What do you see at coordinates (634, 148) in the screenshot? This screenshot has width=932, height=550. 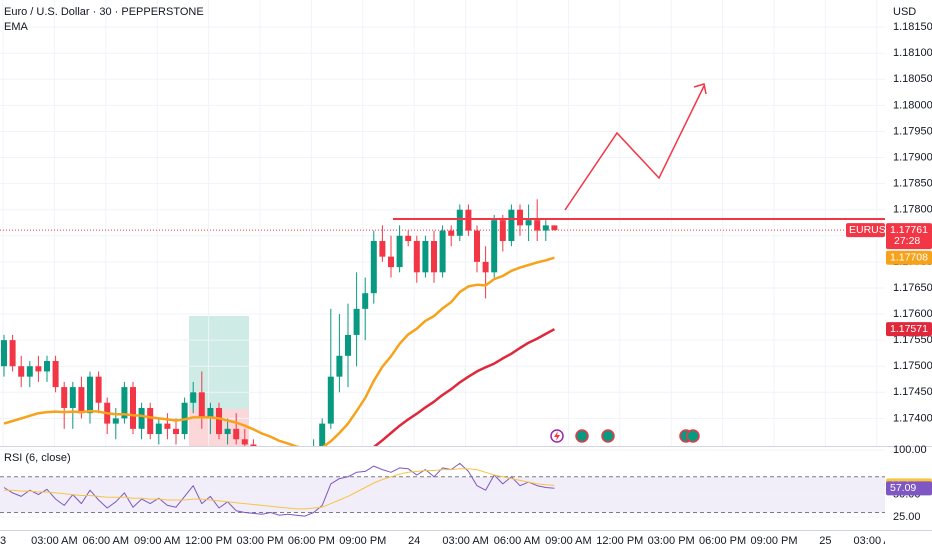 I see `projection-arrow` at bounding box center [634, 148].